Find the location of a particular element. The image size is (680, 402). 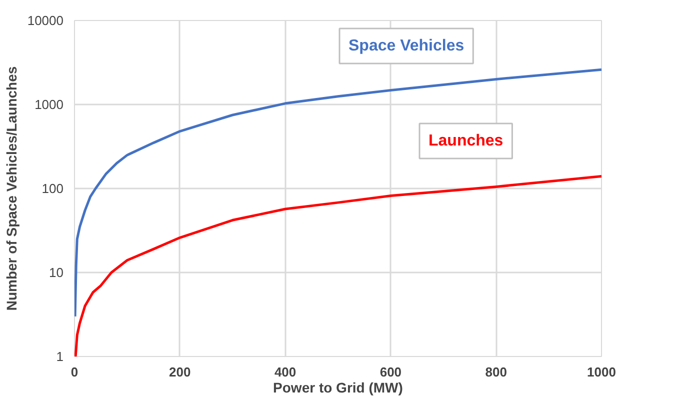

x-tick-label: 800 is located at coordinates (496, 372).